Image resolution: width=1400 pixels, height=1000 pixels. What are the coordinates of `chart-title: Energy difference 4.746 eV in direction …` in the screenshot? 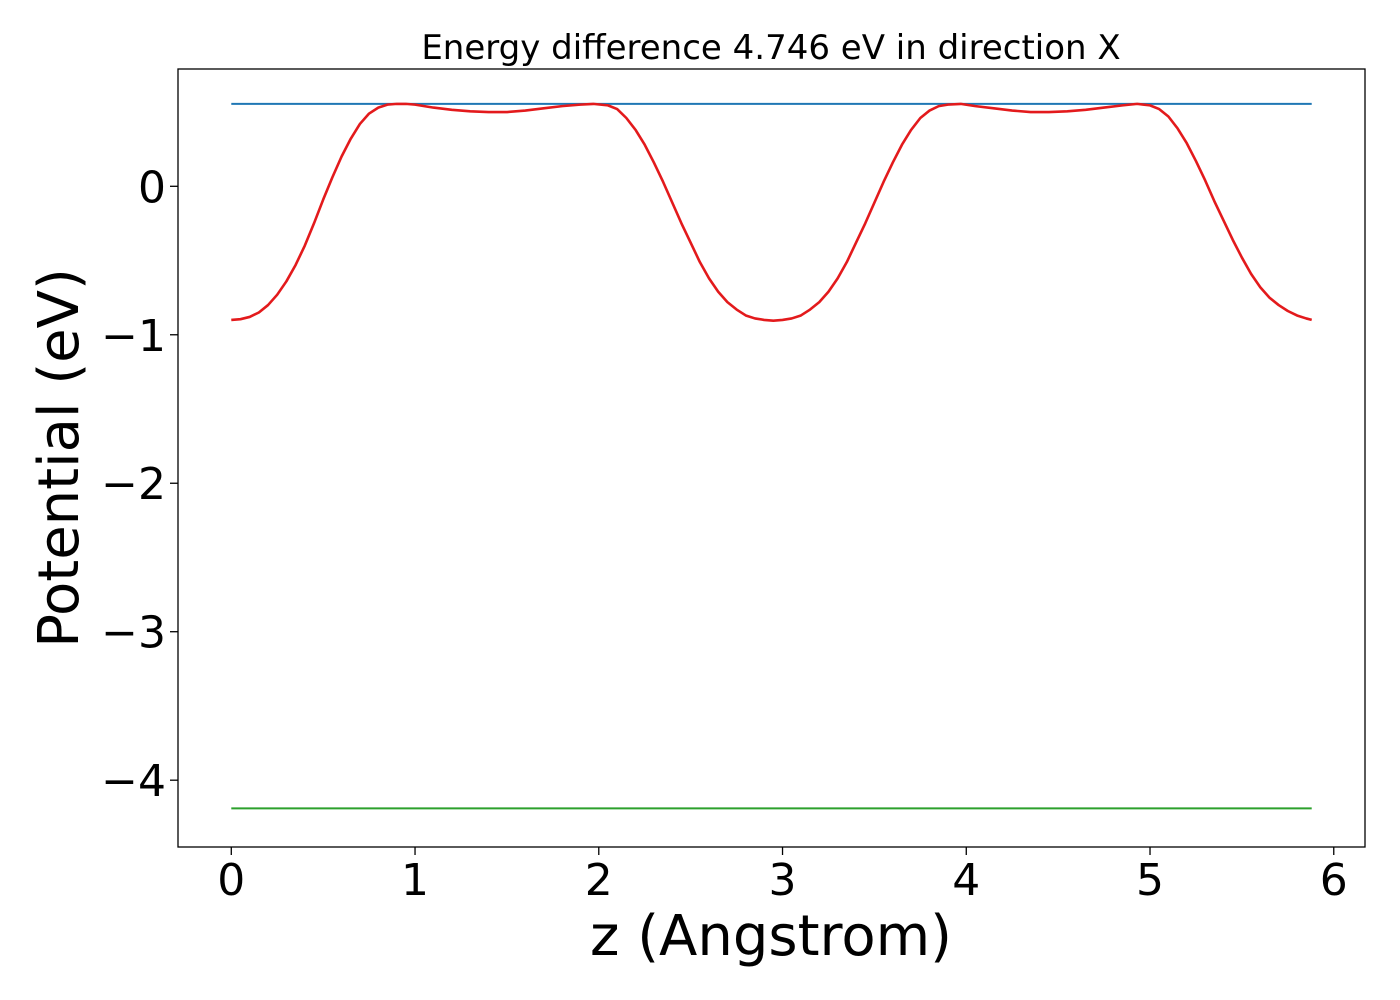 It's located at (770, 48).